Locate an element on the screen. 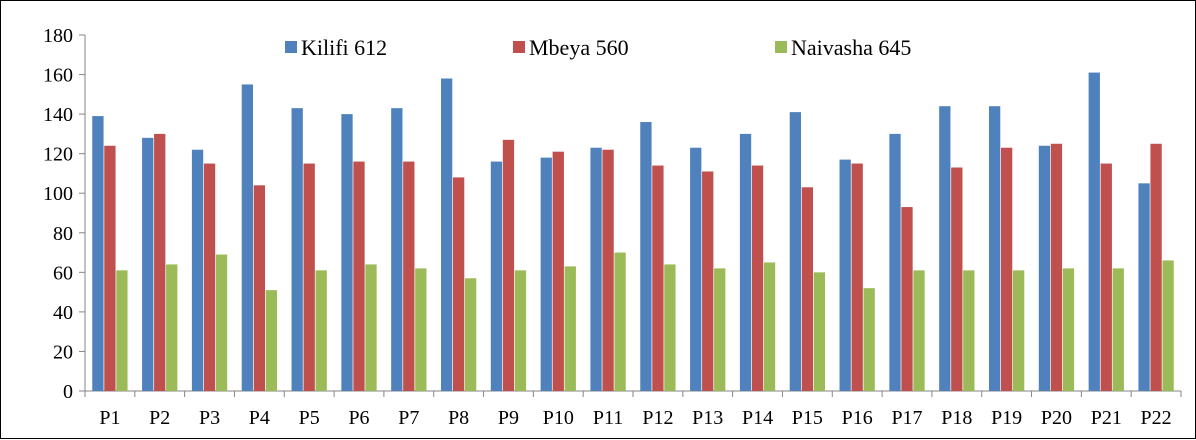  bar-naivasha-p3 is located at coordinates (221, 322).